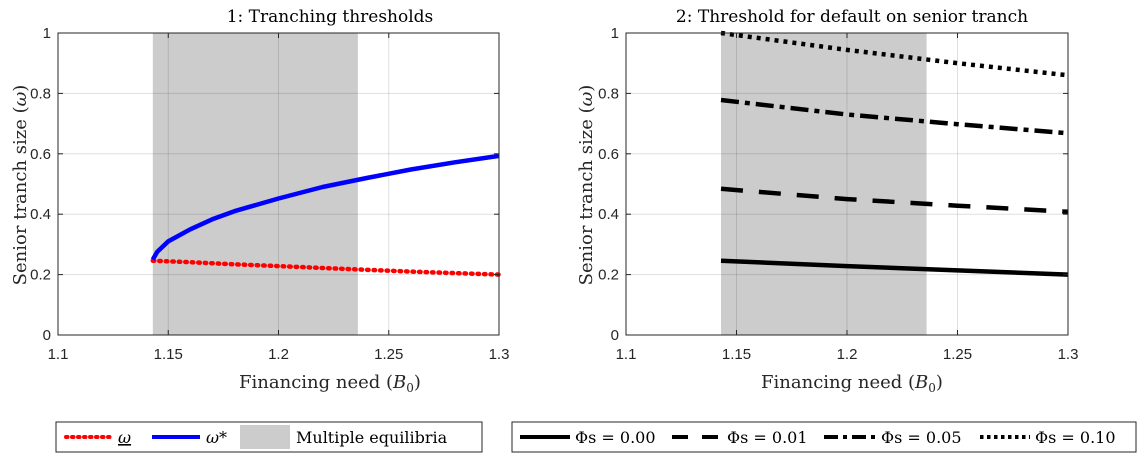  Describe the element at coordinates (265, 437) in the screenshot. I see `legend-swatch-multiple-equilibria` at that location.